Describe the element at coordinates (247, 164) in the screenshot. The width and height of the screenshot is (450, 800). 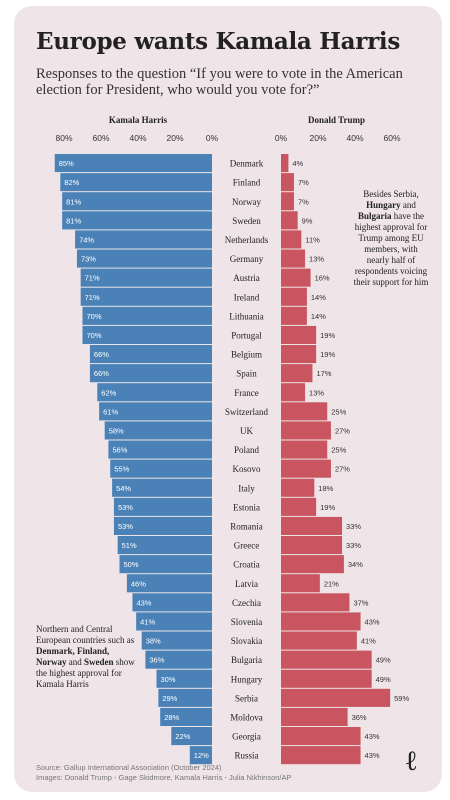
I see `category-label: Denmark` at that location.